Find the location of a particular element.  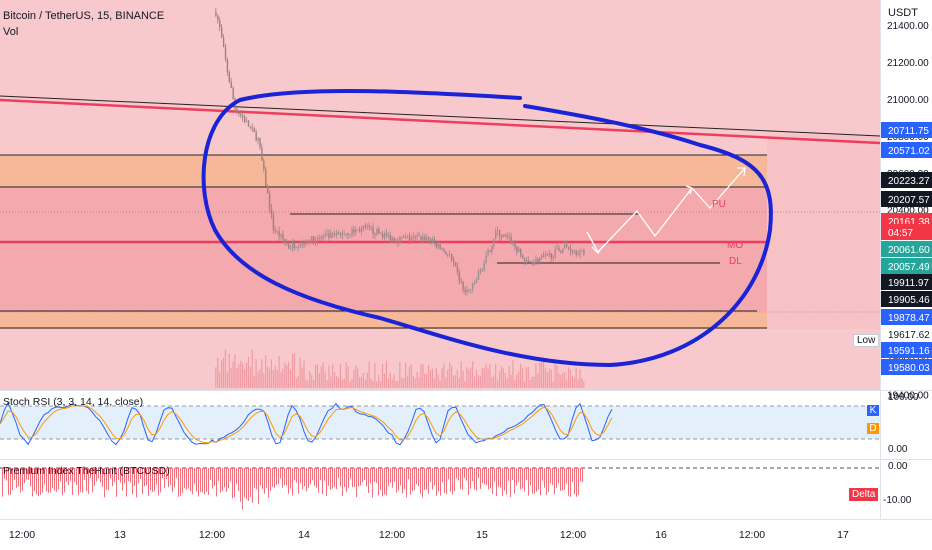

price-tag-label: 19905.46 is located at coordinates (909, 300).